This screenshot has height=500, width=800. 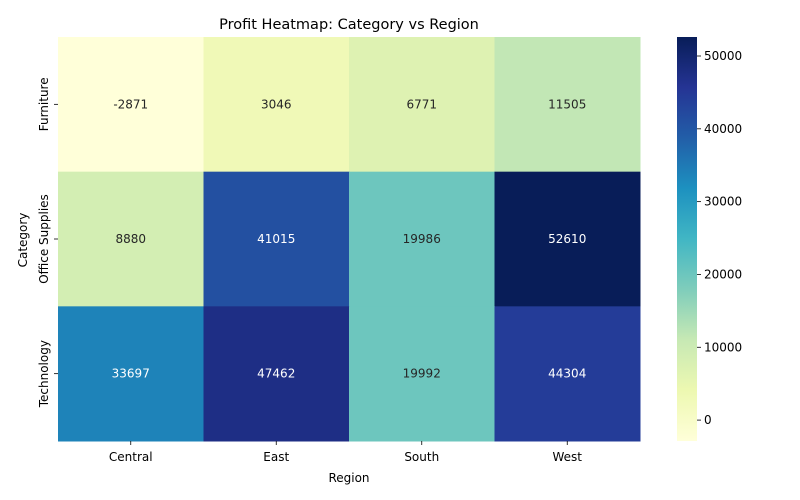 I want to click on x-tick-label: South, so click(x=421, y=457).